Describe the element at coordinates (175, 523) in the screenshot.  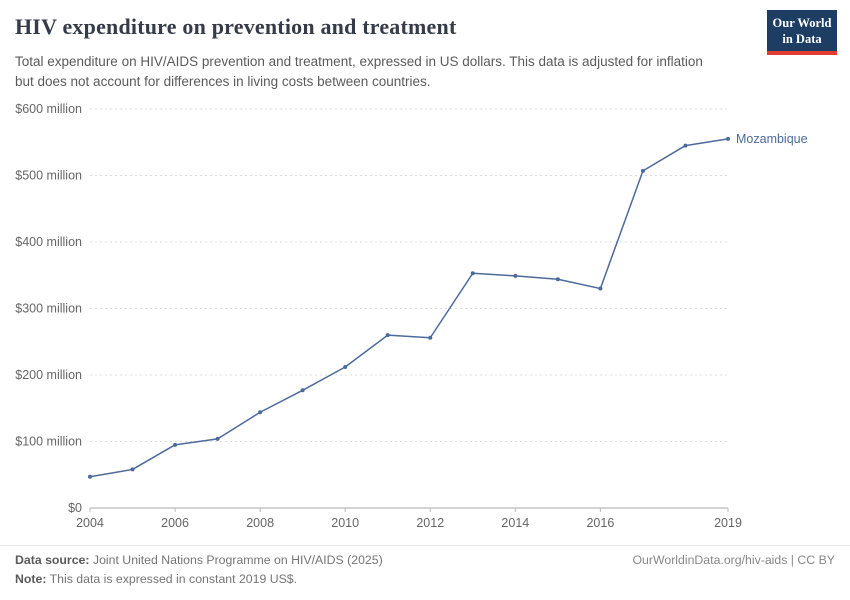
I see `x-axis-tick-label: 2006` at that location.